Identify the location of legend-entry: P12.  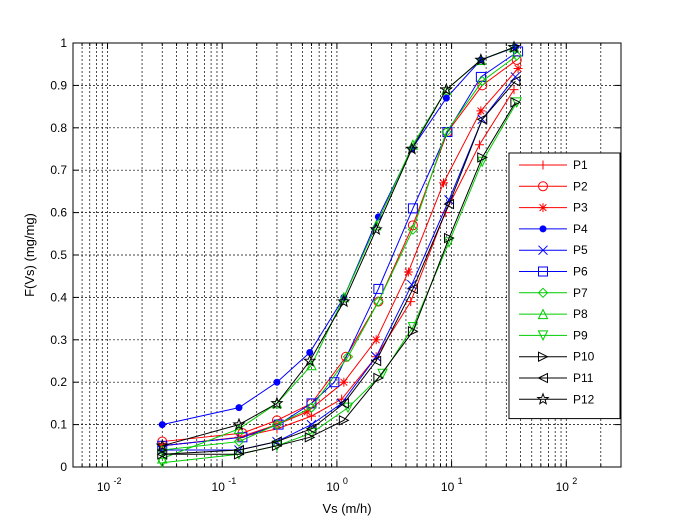
(557, 399).